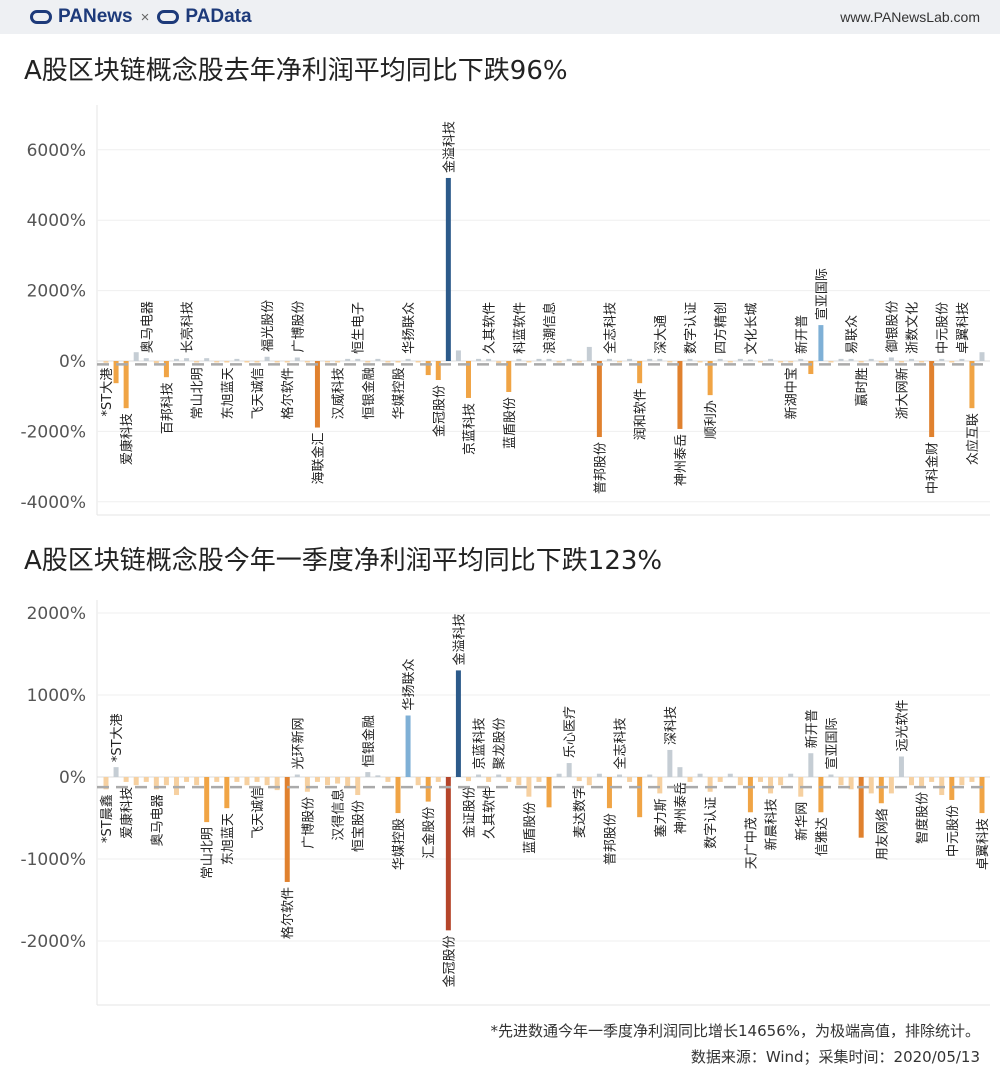  Describe the element at coordinates (711, 823) in the screenshot. I see `bar-label: 数字认证` at that location.